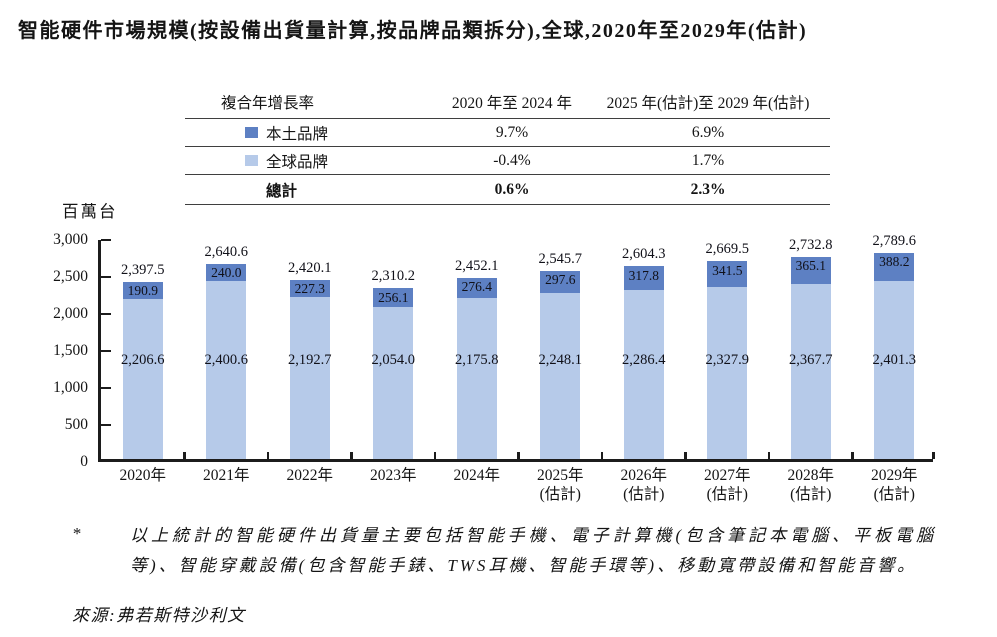 This screenshot has height=637, width=997. Describe the element at coordinates (477, 265) in the screenshot. I see `bar-total-value: 2,452.1` at that location.